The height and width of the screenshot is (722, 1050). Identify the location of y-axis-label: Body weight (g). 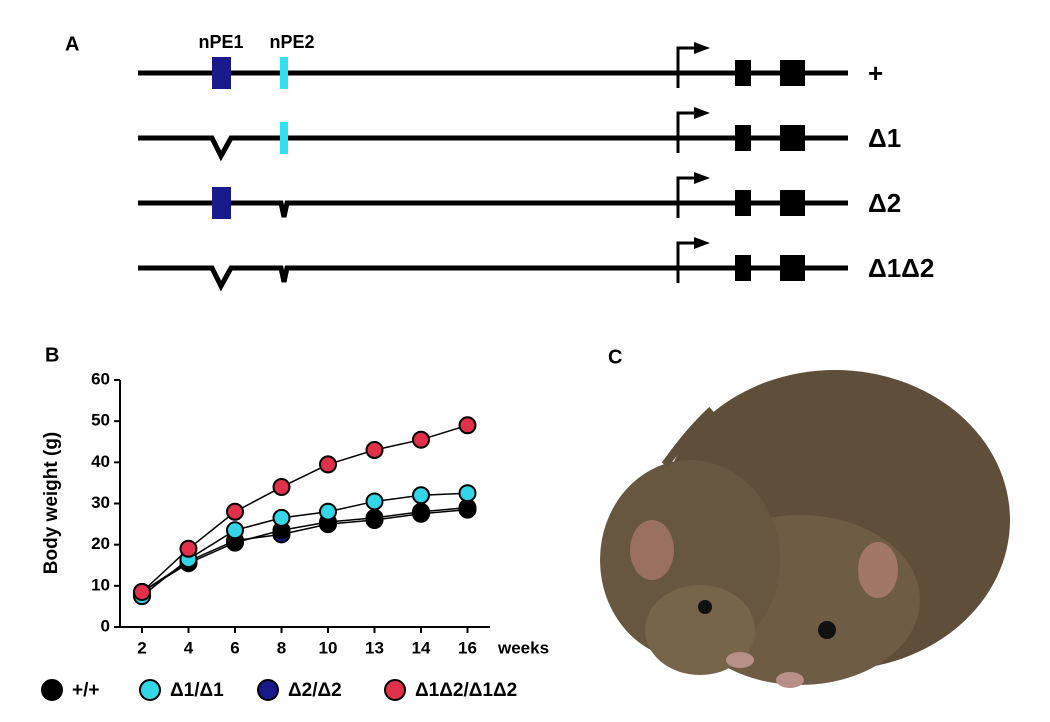
(51, 503).